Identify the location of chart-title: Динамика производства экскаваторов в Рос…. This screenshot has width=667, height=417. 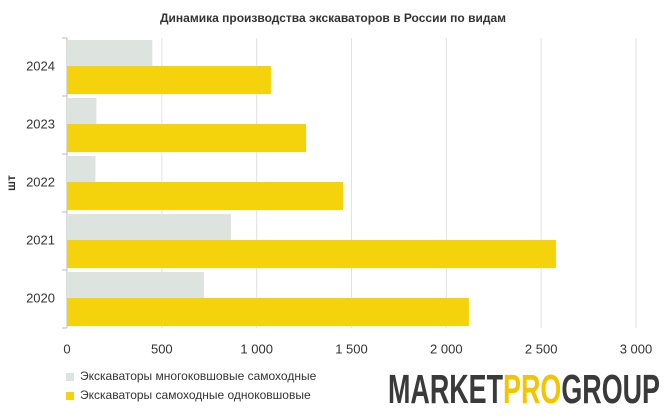
(333, 18).